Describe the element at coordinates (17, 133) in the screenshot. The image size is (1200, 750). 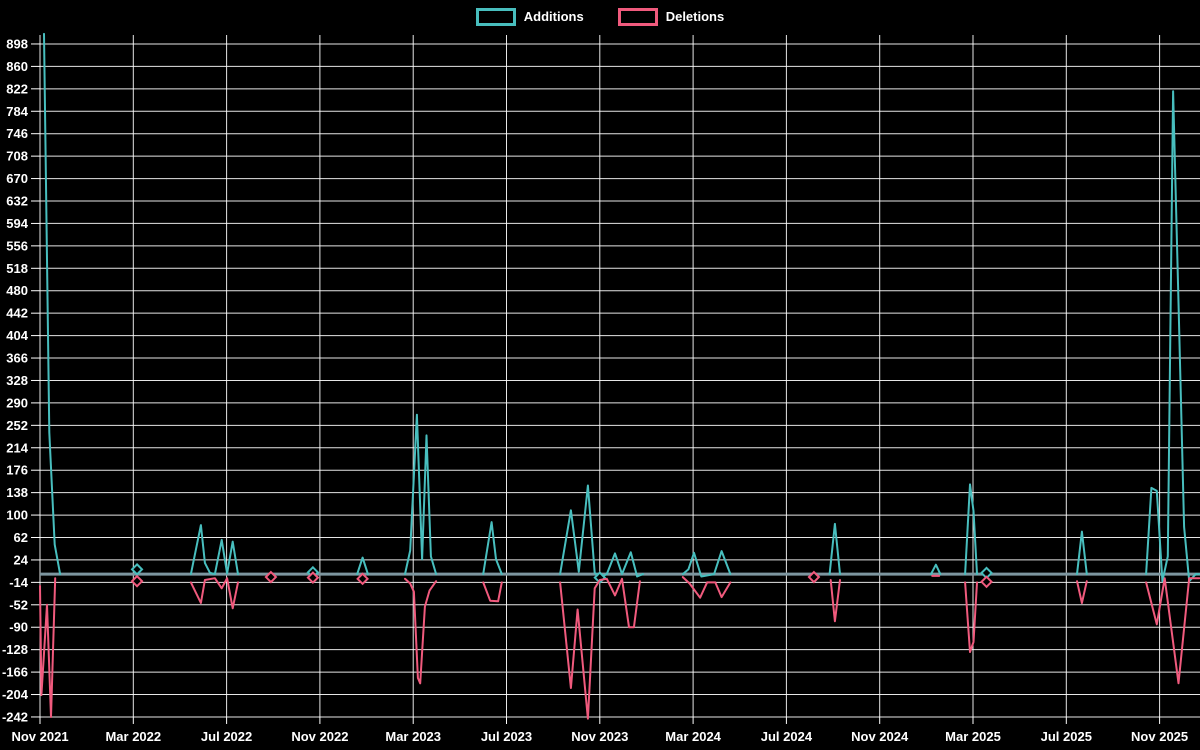
I see `y-tick-label: 746` at that location.